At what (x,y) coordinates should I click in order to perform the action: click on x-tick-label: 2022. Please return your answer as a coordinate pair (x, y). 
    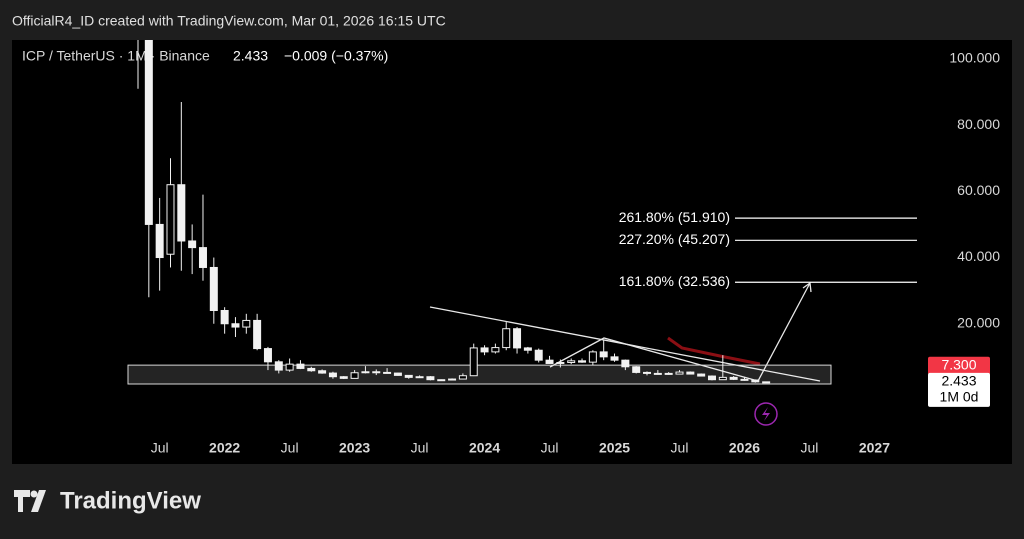
    Looking at the image, I should click on (224, 448).